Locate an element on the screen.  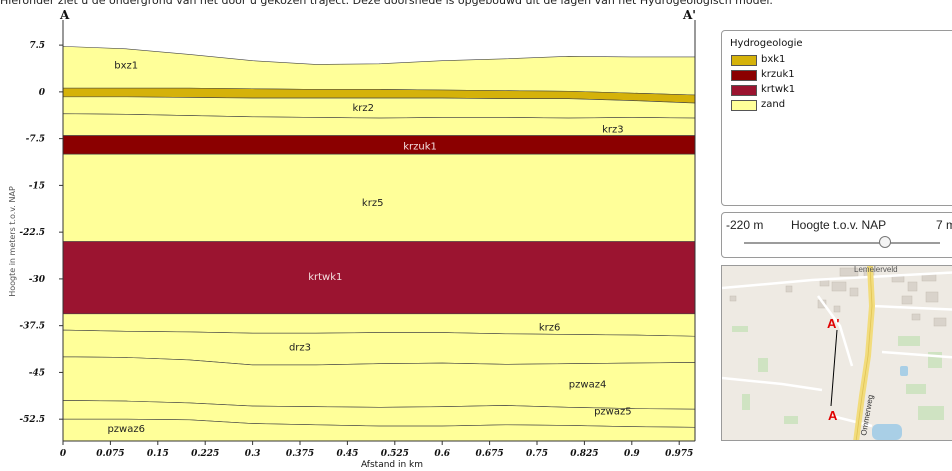
layer-label-pzwaz5: pzwaz5 is located at coordinates (613, 412).